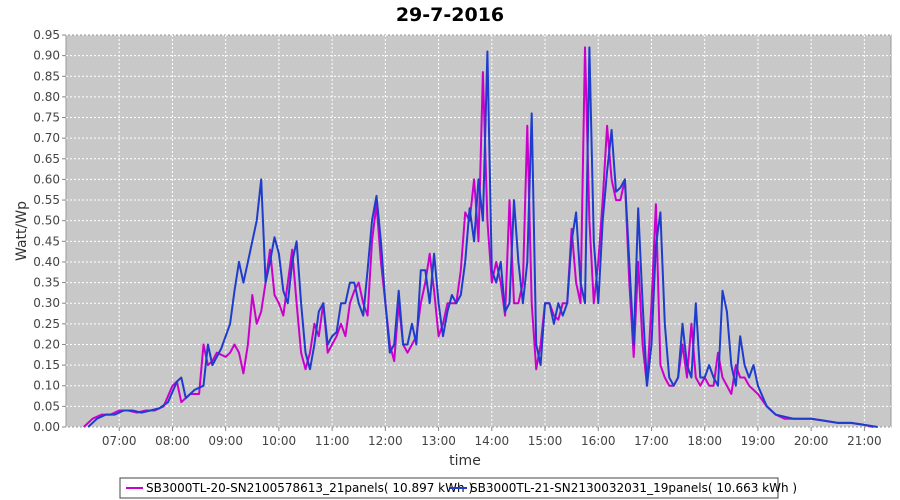  I want to click on x-tick-label: 11:00, so click(332, 441).